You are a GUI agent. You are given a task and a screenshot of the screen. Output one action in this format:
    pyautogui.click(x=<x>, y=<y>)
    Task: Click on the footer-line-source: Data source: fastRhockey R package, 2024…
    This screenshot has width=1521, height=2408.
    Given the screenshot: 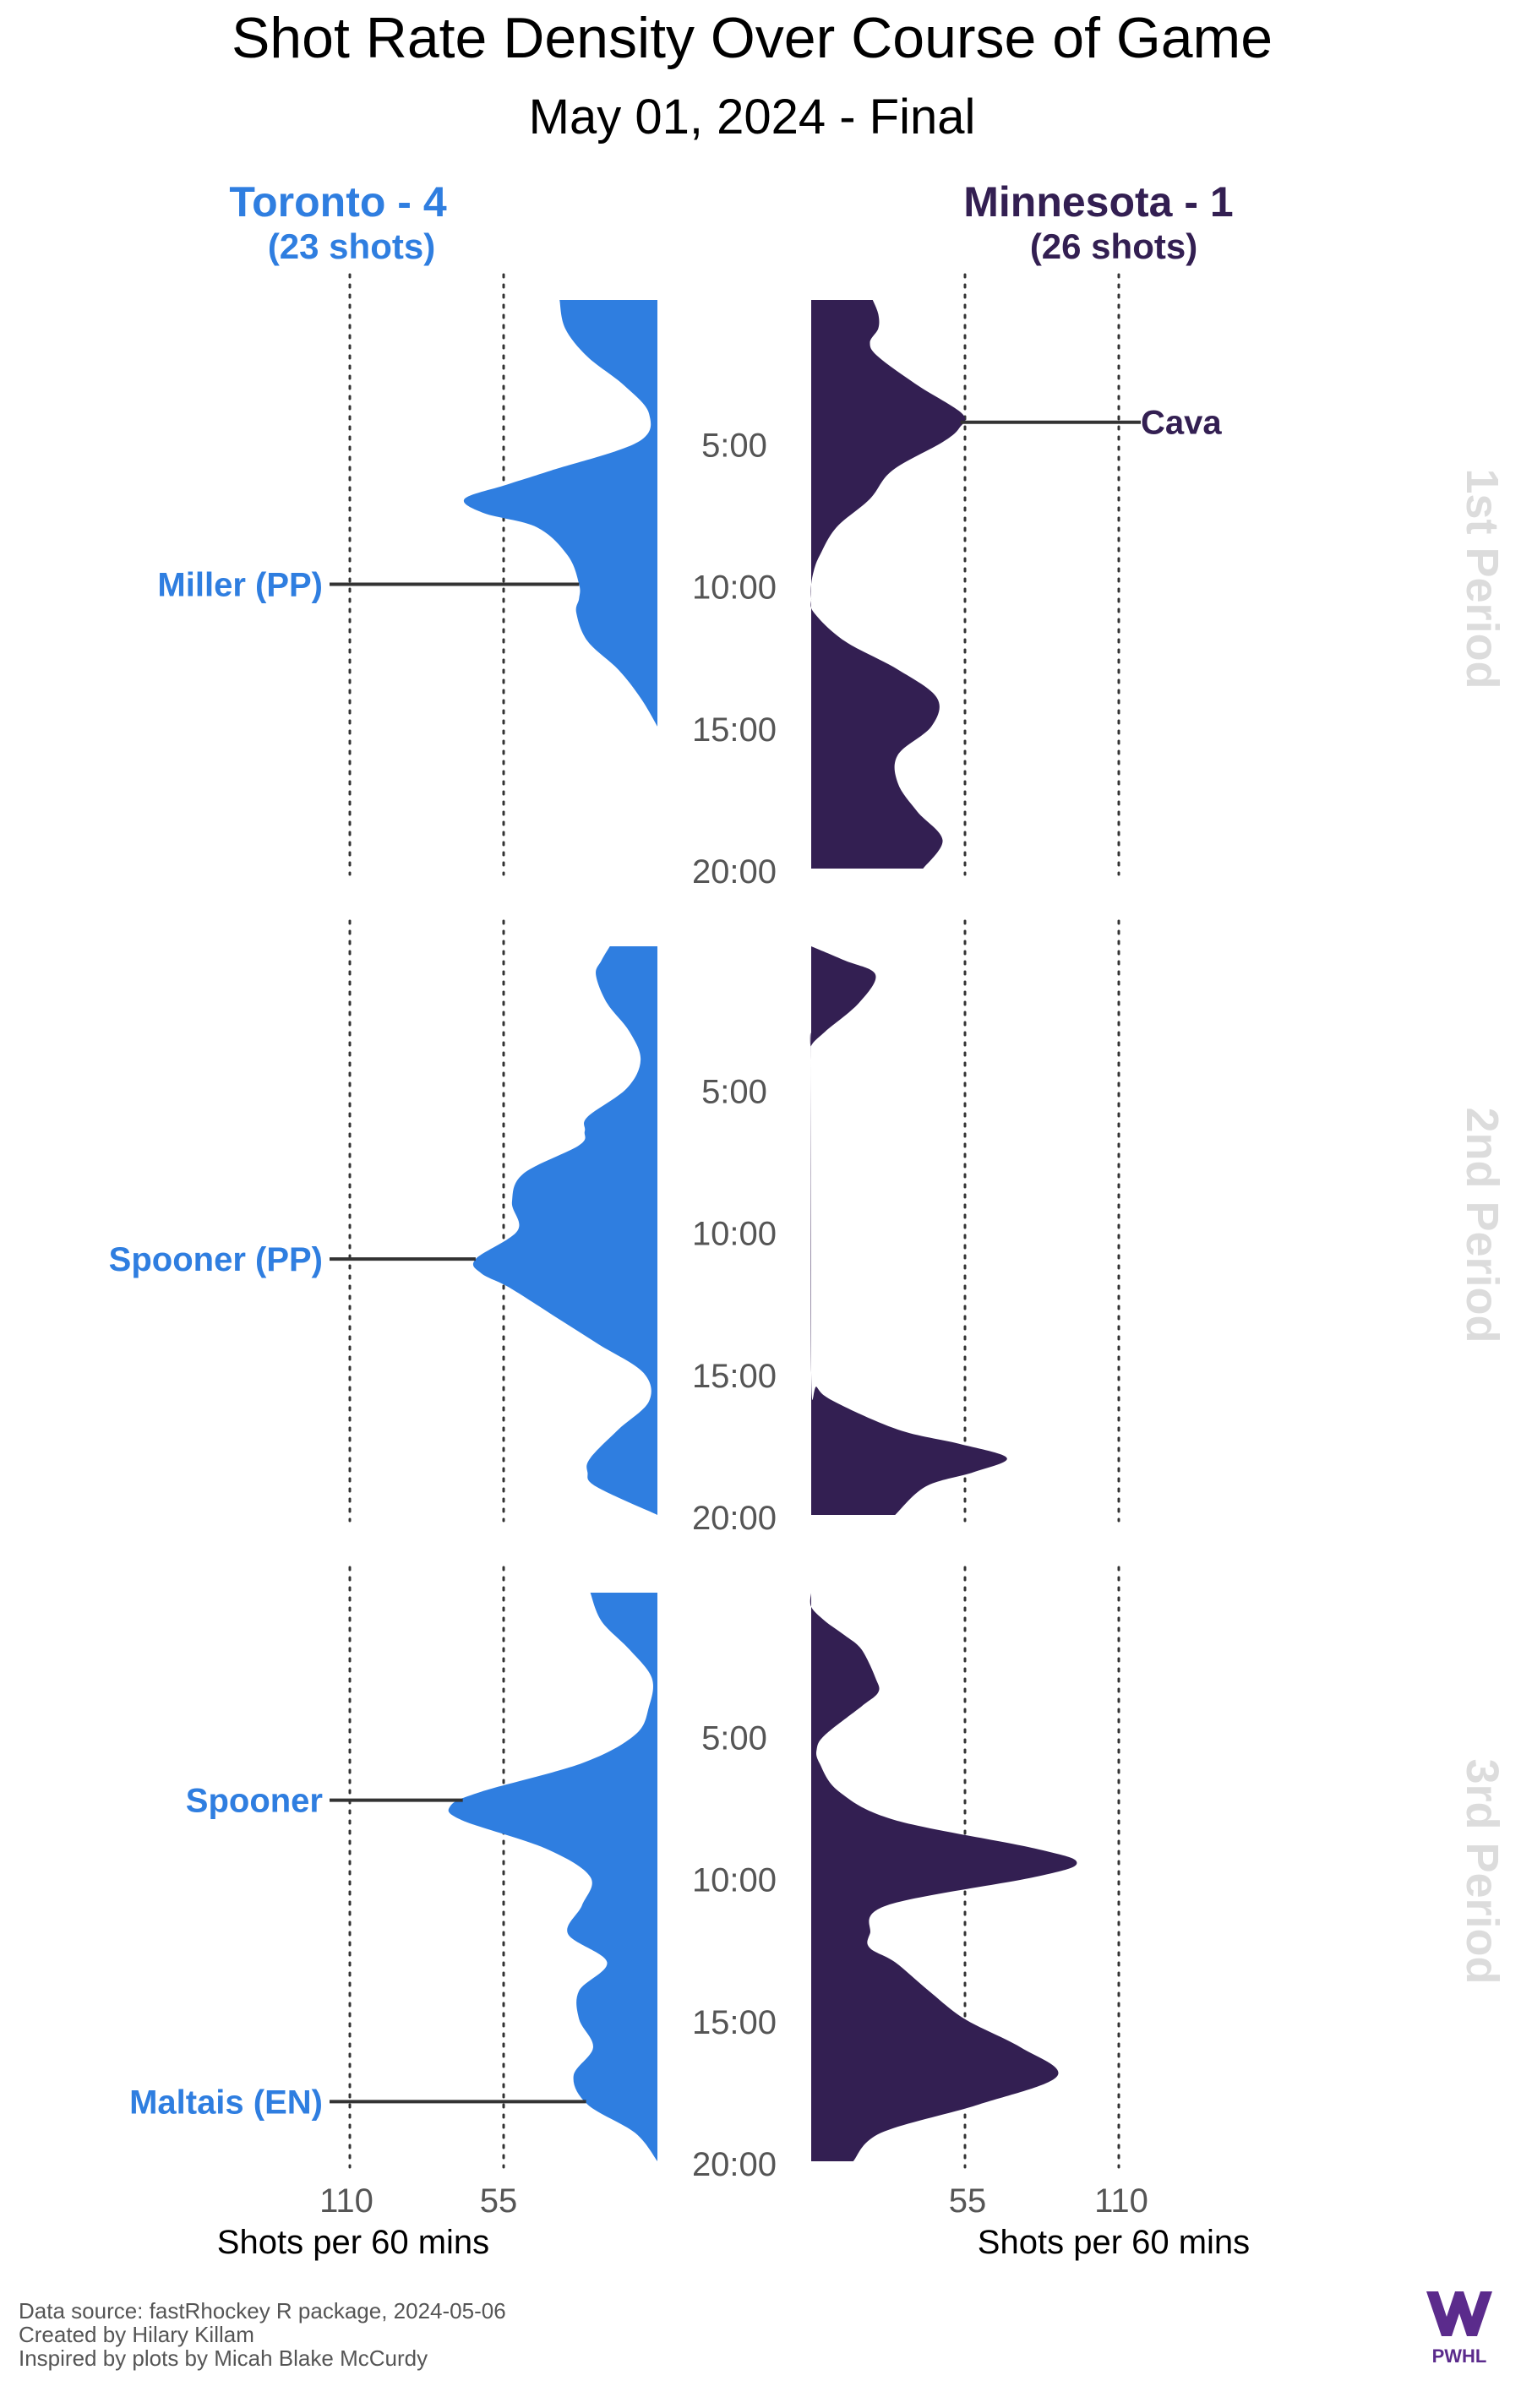 What is the action you would take?
    pyautogui.click(x=262, y=2311)
    